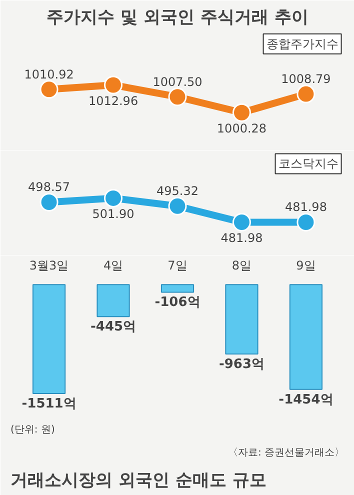 The width and height of the screenshot is (354, 495). I want to click on data-label: -1511억, so click(49, 404).